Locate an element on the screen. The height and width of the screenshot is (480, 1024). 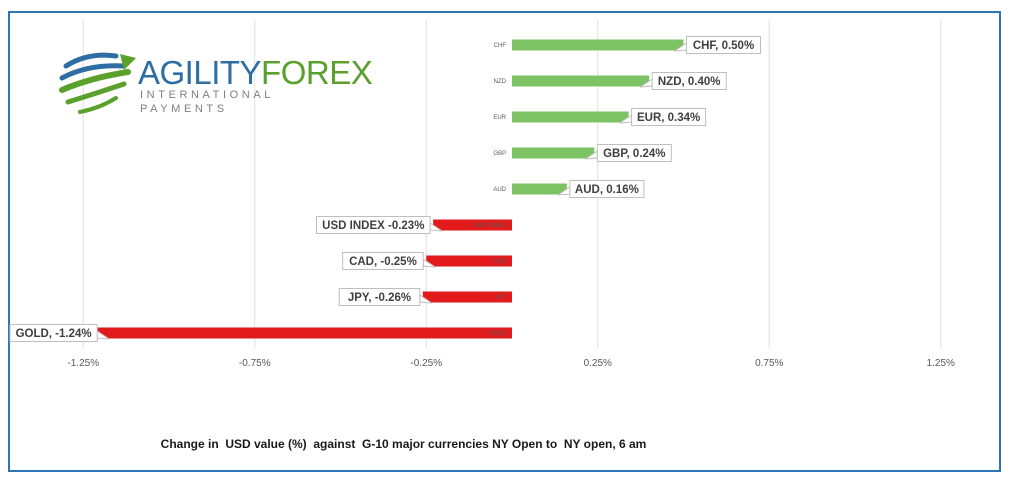
data-label: NZD, 0.40% is located at coordinates (683, 81).